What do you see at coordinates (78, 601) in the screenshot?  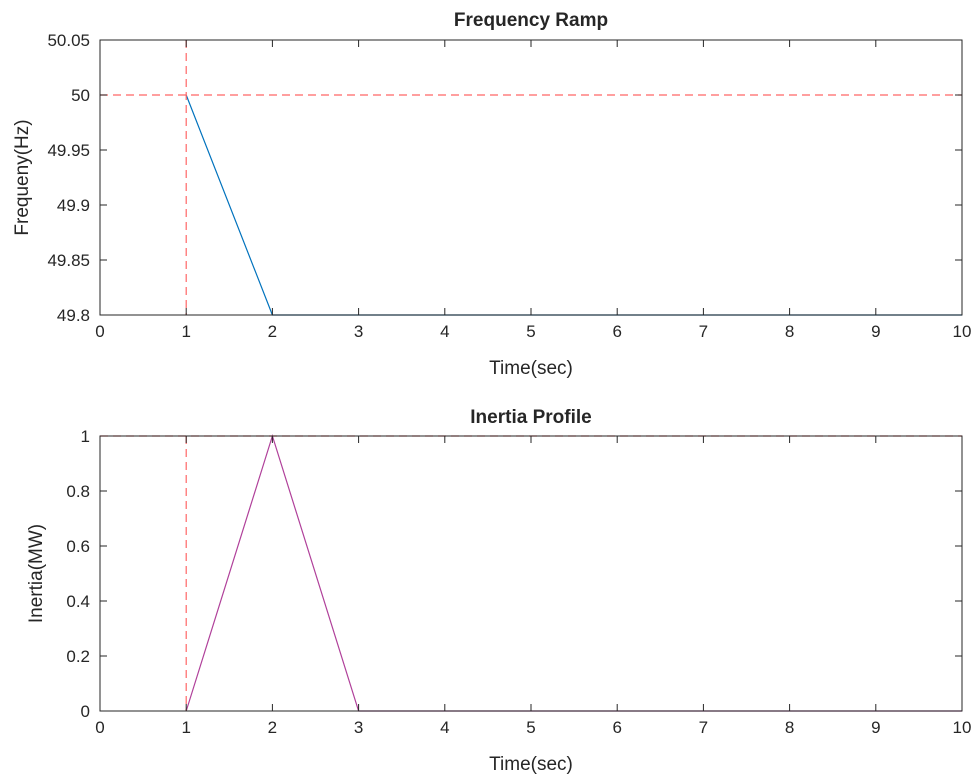 I see `y-tick-label: 0.4` at bounding box center [78, 601].